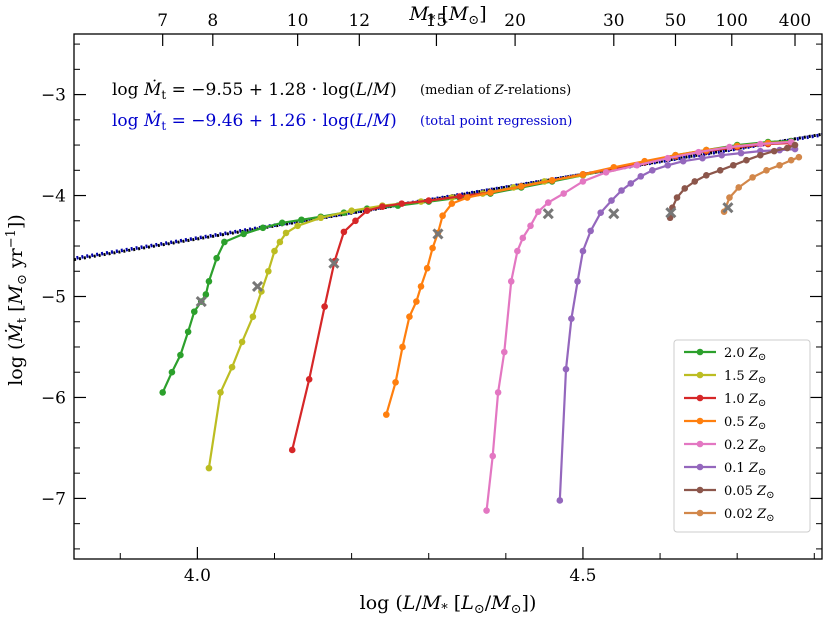 The height and width of the screenshot is (623, 831). Describe the element at coordinates (745, 446) in the screenshot. I see `legend-label: 0.2 Z⊙` at that location.